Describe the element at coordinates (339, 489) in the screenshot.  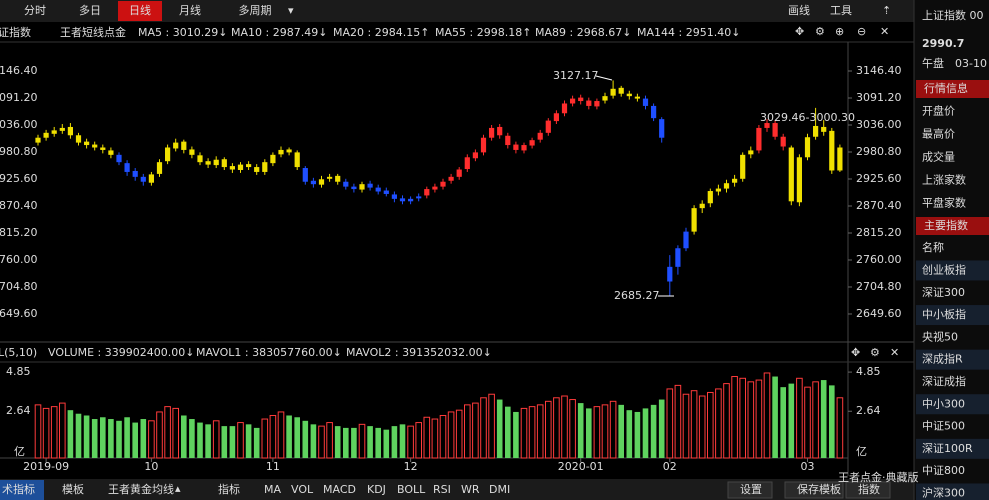
I see `bottom-tab: MACD` at that location.